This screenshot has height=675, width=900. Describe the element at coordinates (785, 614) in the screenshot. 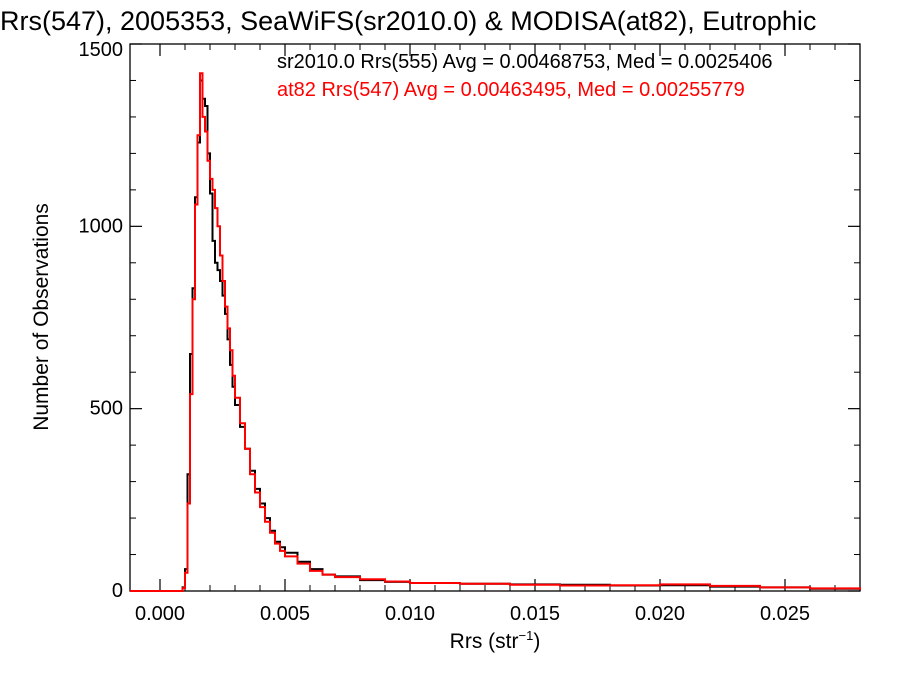

I see `x-tick-label: 0.025` at that location.